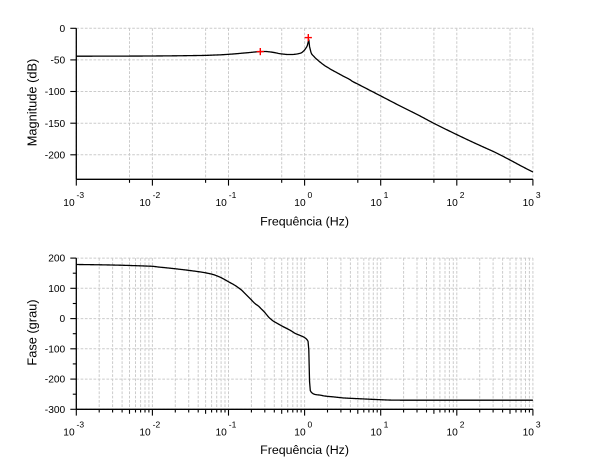 This screenshot has height=465, width=610. I want to click on svg-text: Magnitude (dB), so click(31, 103).